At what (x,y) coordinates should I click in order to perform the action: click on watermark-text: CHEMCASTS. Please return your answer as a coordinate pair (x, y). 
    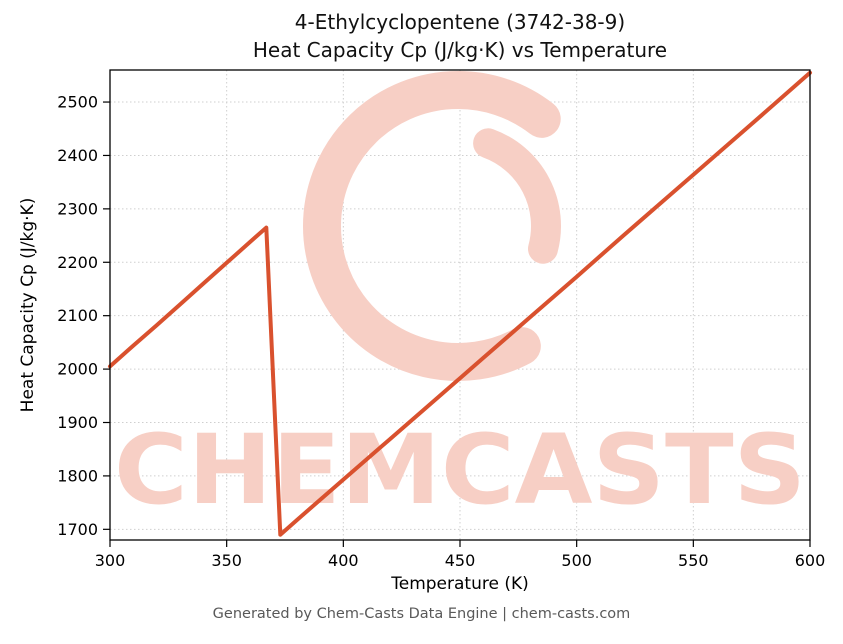
    Looking at the image, I should click on (460, 470).